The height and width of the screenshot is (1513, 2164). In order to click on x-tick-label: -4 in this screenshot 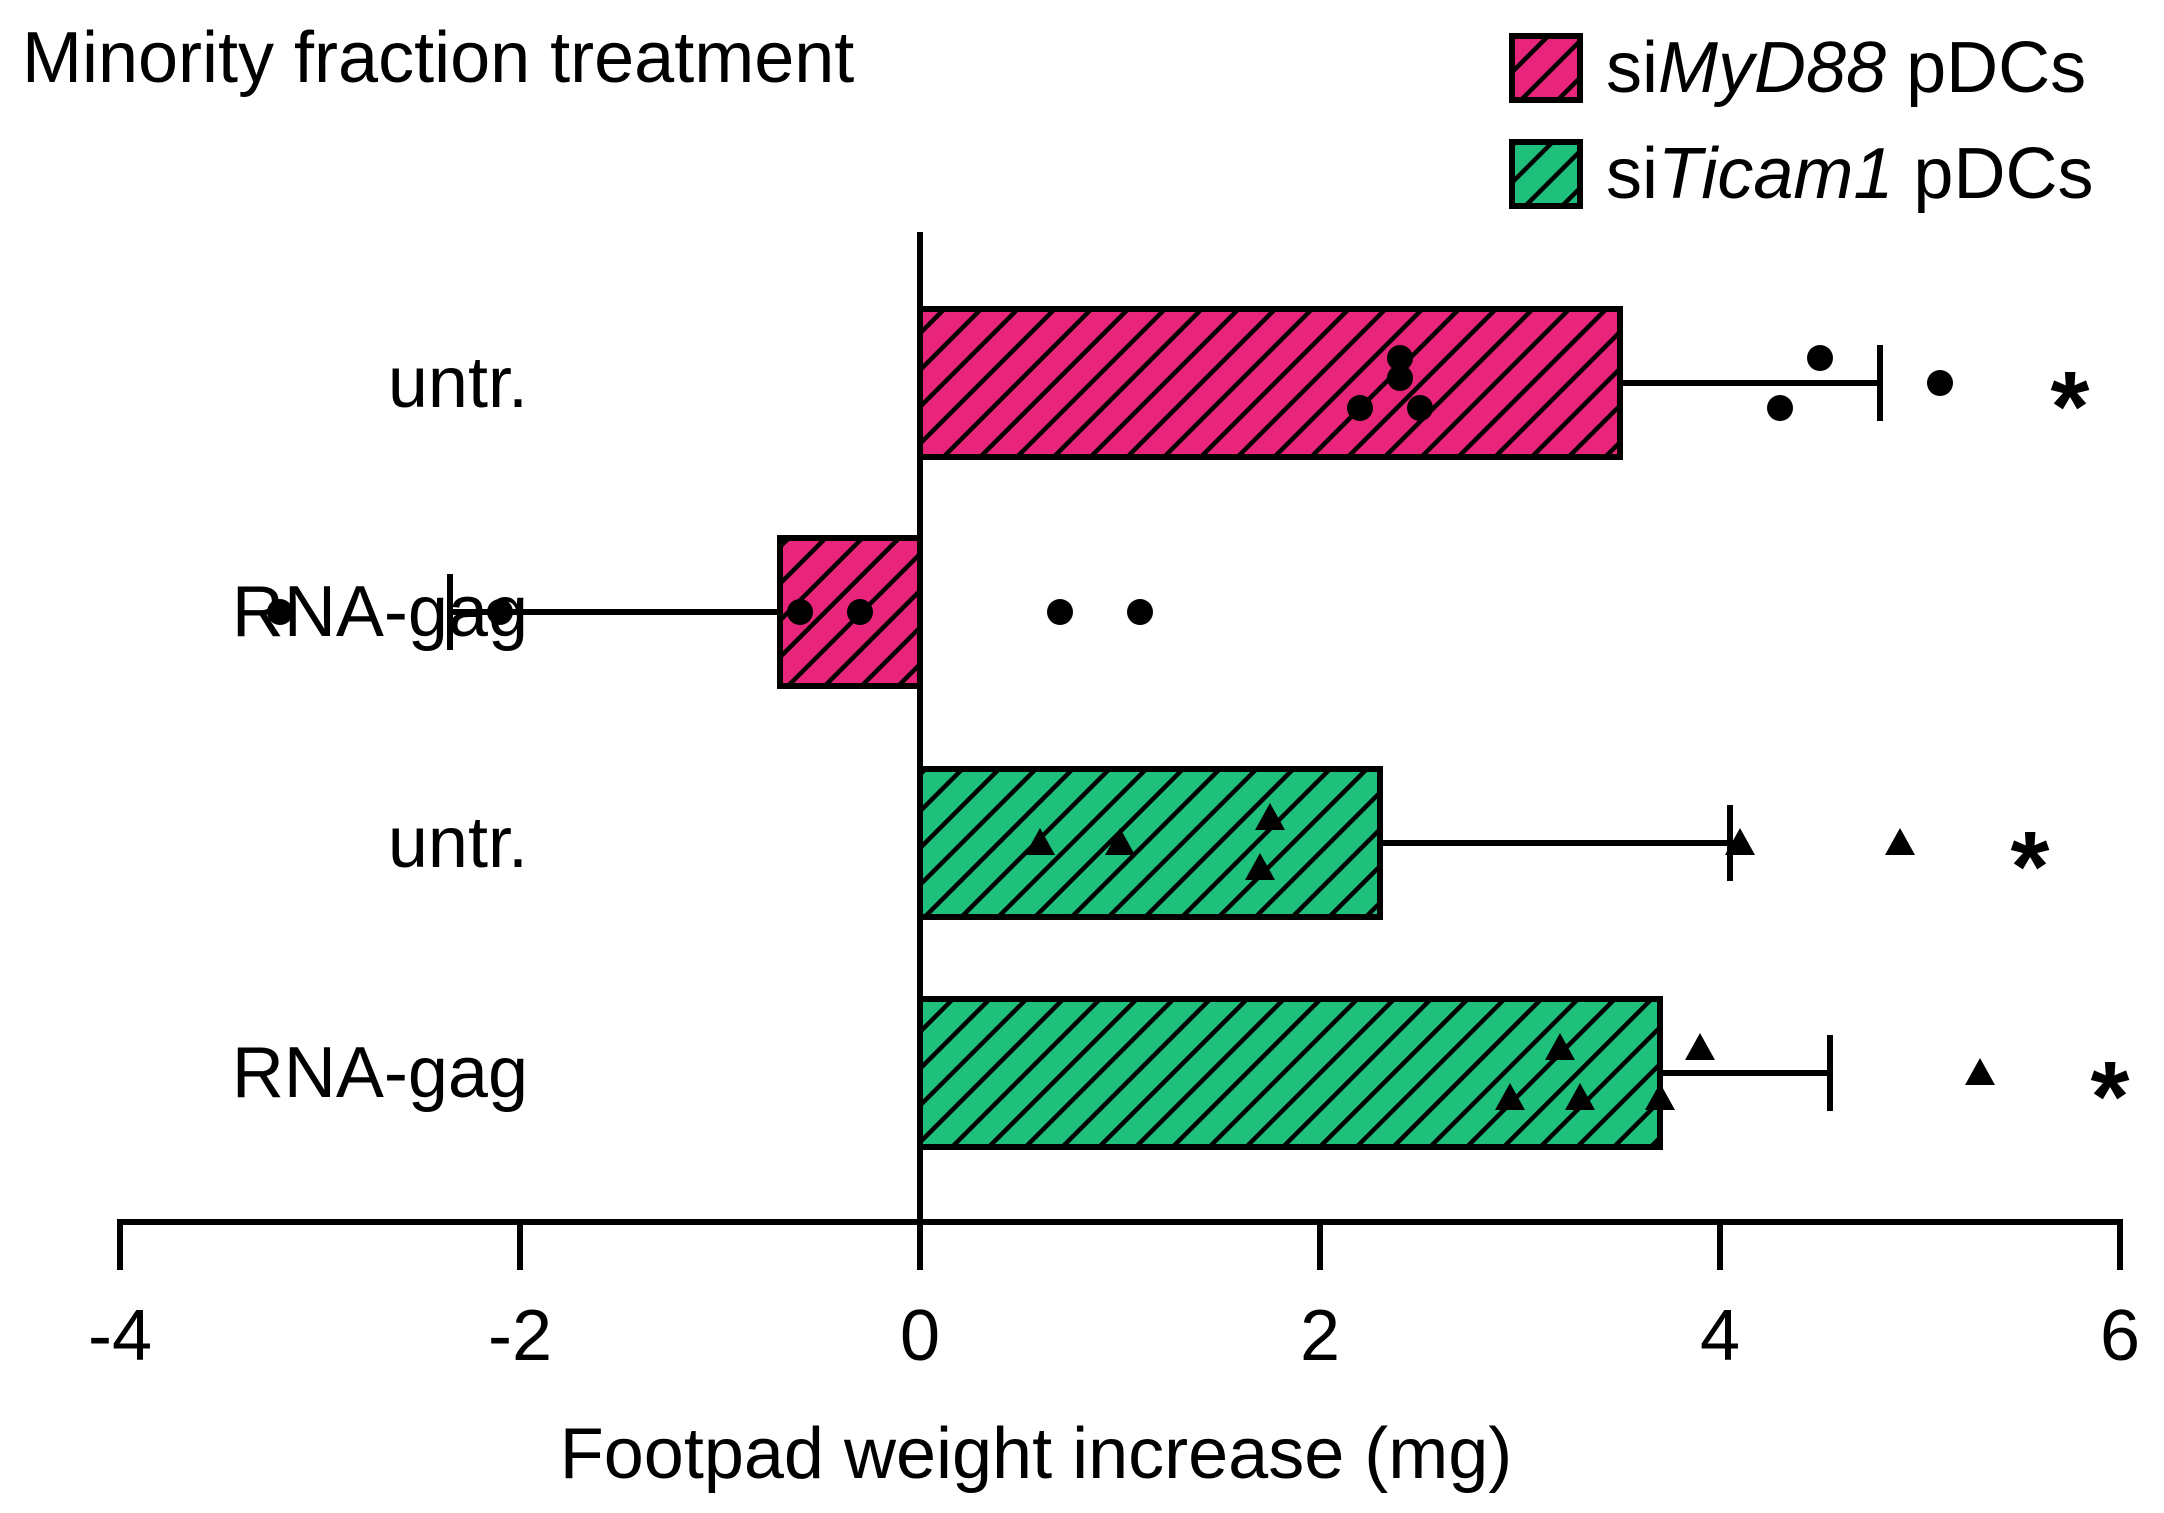, I will do `click(120, 1336)`.